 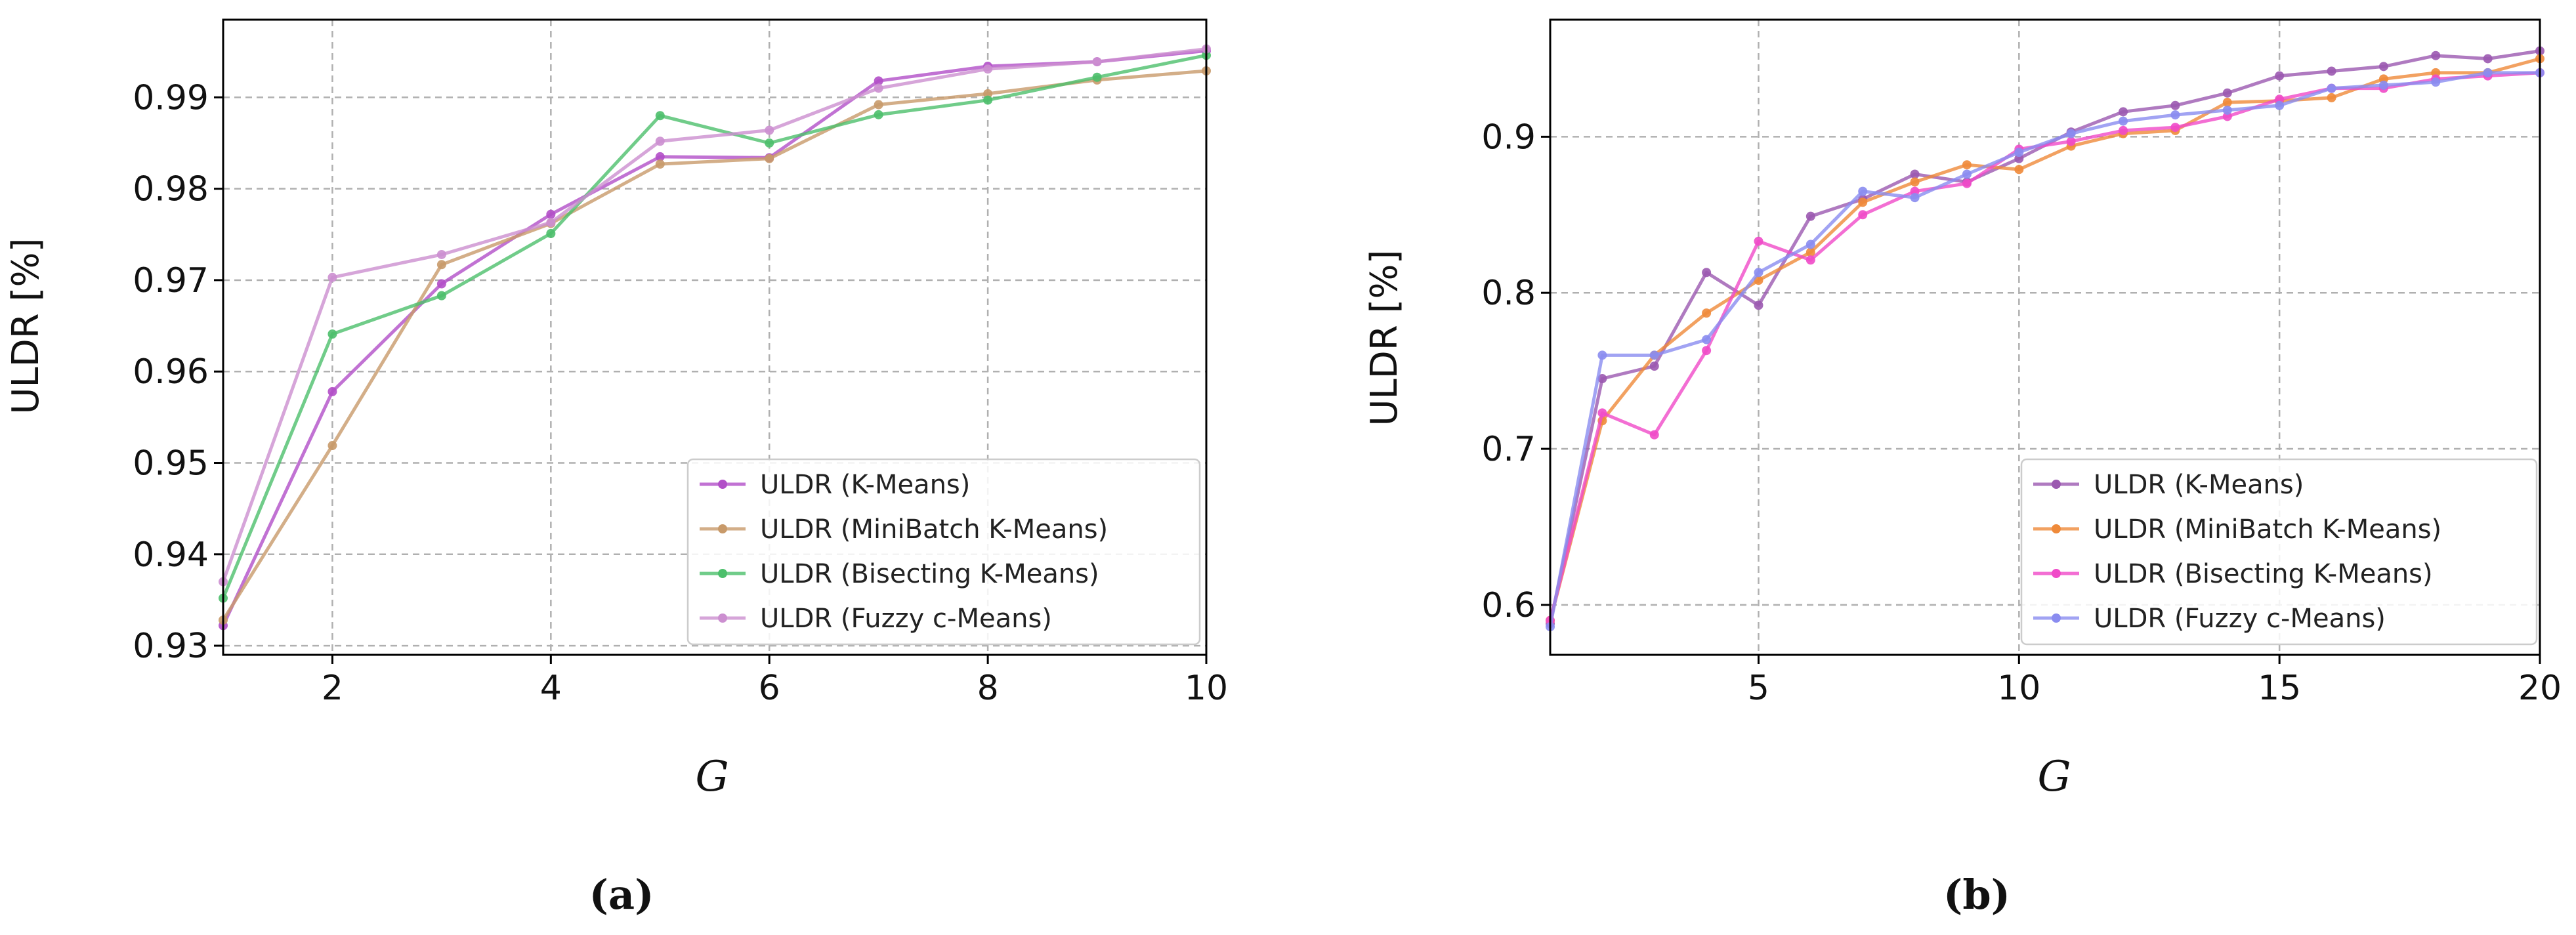 What do you see at coordinates (332, 689) in the screenshot?
I see `chart-a-x-tick-label: 2` at bounding box center [332, 689].